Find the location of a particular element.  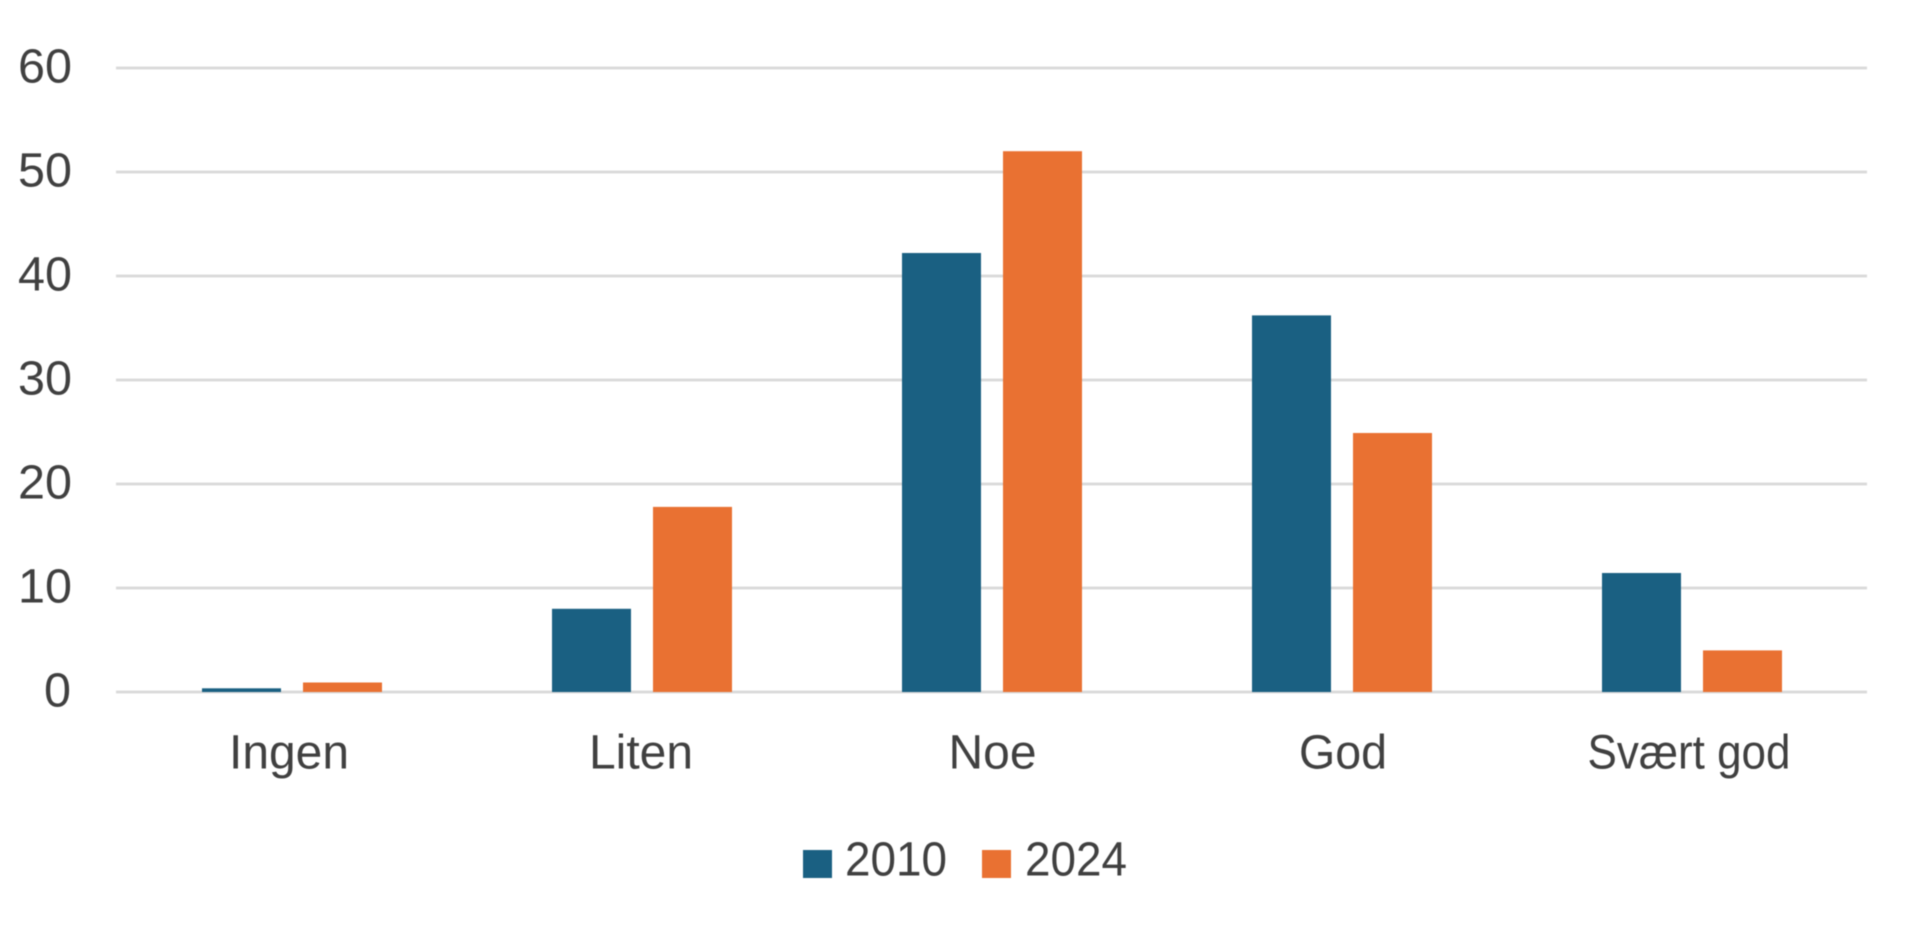

svg-text: Svært god is located at coordinates (1689, 753).